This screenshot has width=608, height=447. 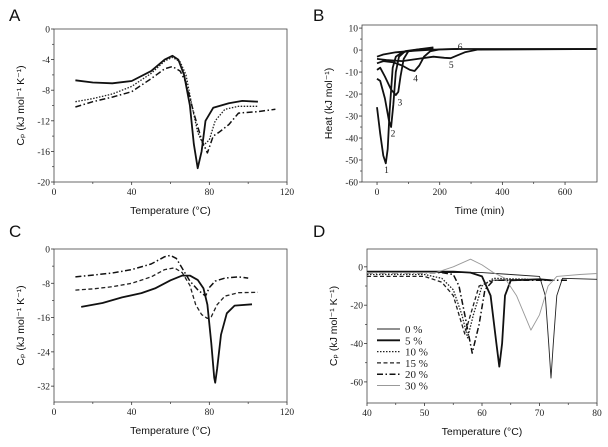 What do you see at coordinates (351, 74) in the screenshot?
I see `y-tick-label: -10` at bounding box center [351, 74].